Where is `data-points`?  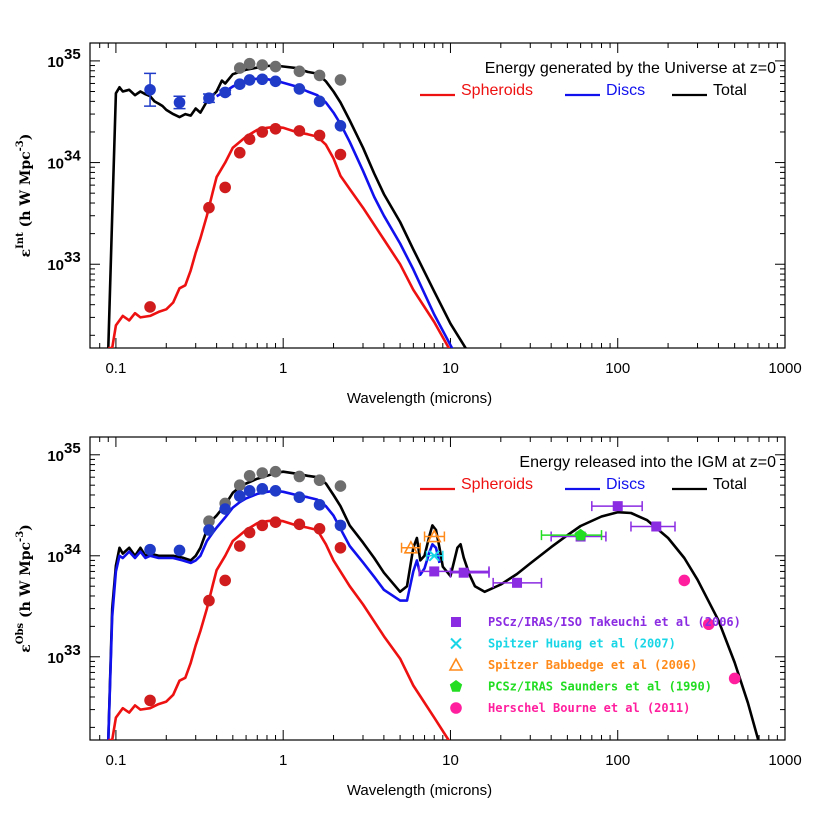
data-points is located at coordinates (245, 185).